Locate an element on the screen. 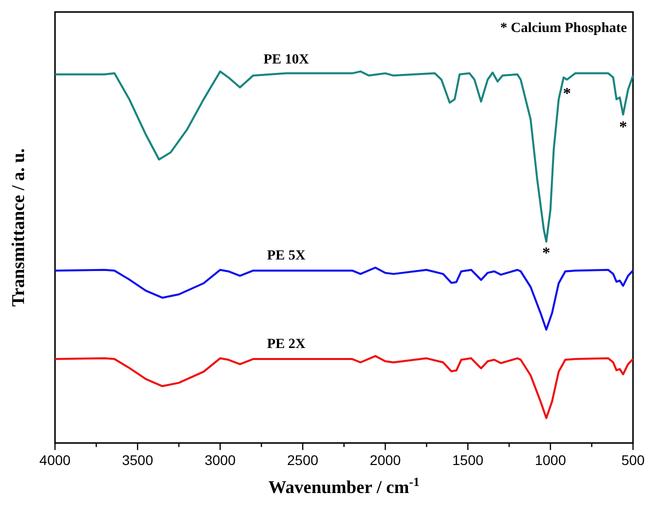 This screenshot has height=505, width=651. series-label: PE 2X is located at coordinates (286, 344).